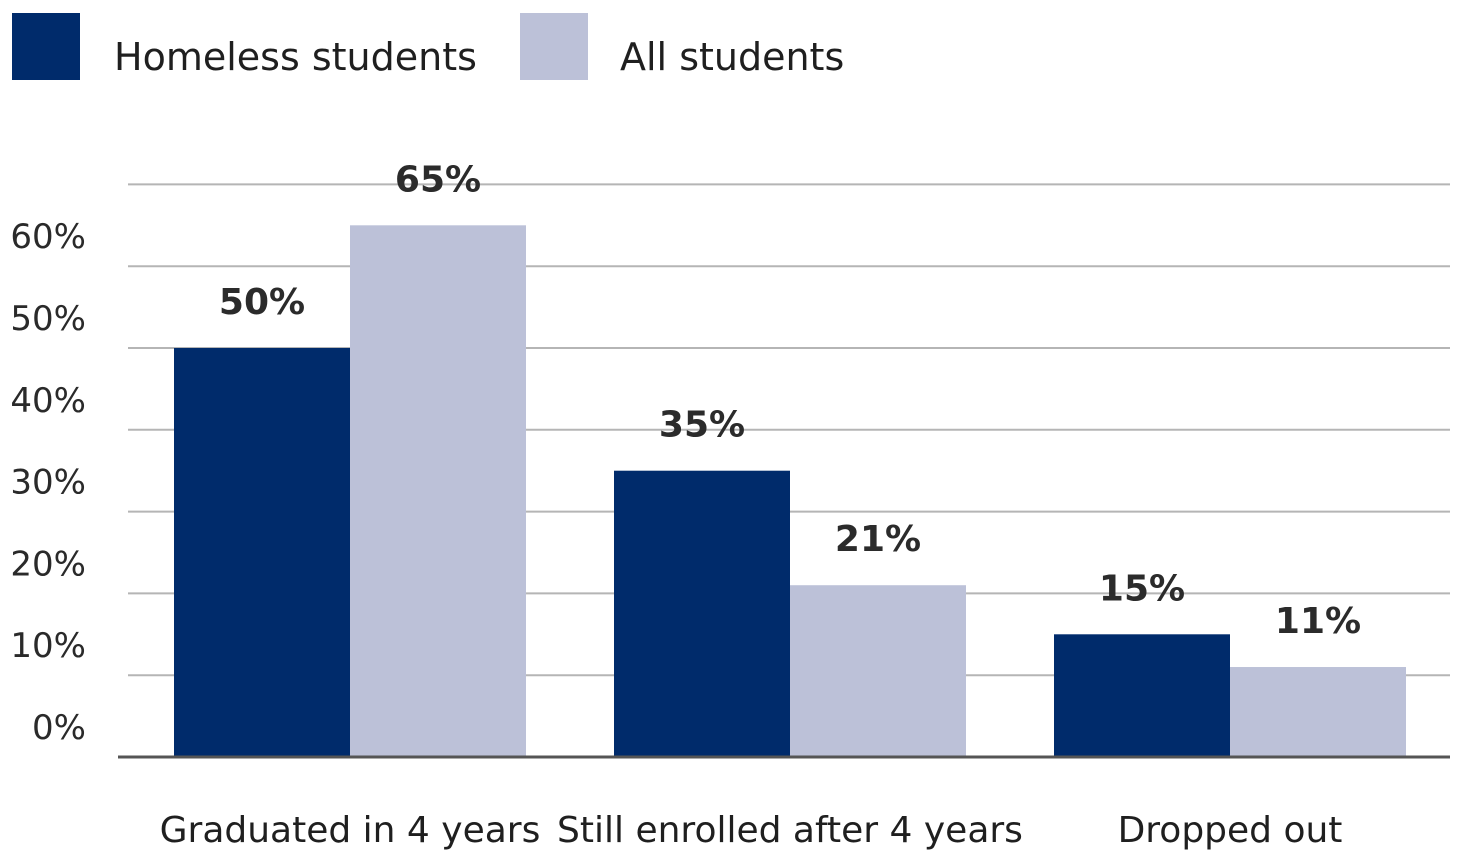 This screenshot has width=1458, height=854. Describe the element at coordinates (262, 302) in the screenshot. I see `data-label: 50%` at that location.